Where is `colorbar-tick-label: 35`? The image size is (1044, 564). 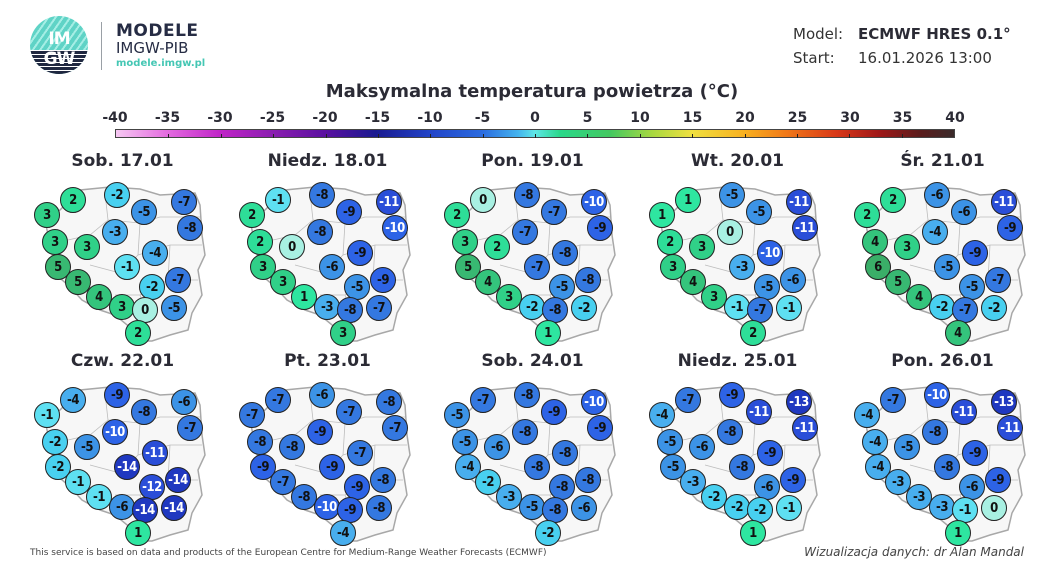 colorbar-tick-label: 35 is located at coordinates (902, 118).